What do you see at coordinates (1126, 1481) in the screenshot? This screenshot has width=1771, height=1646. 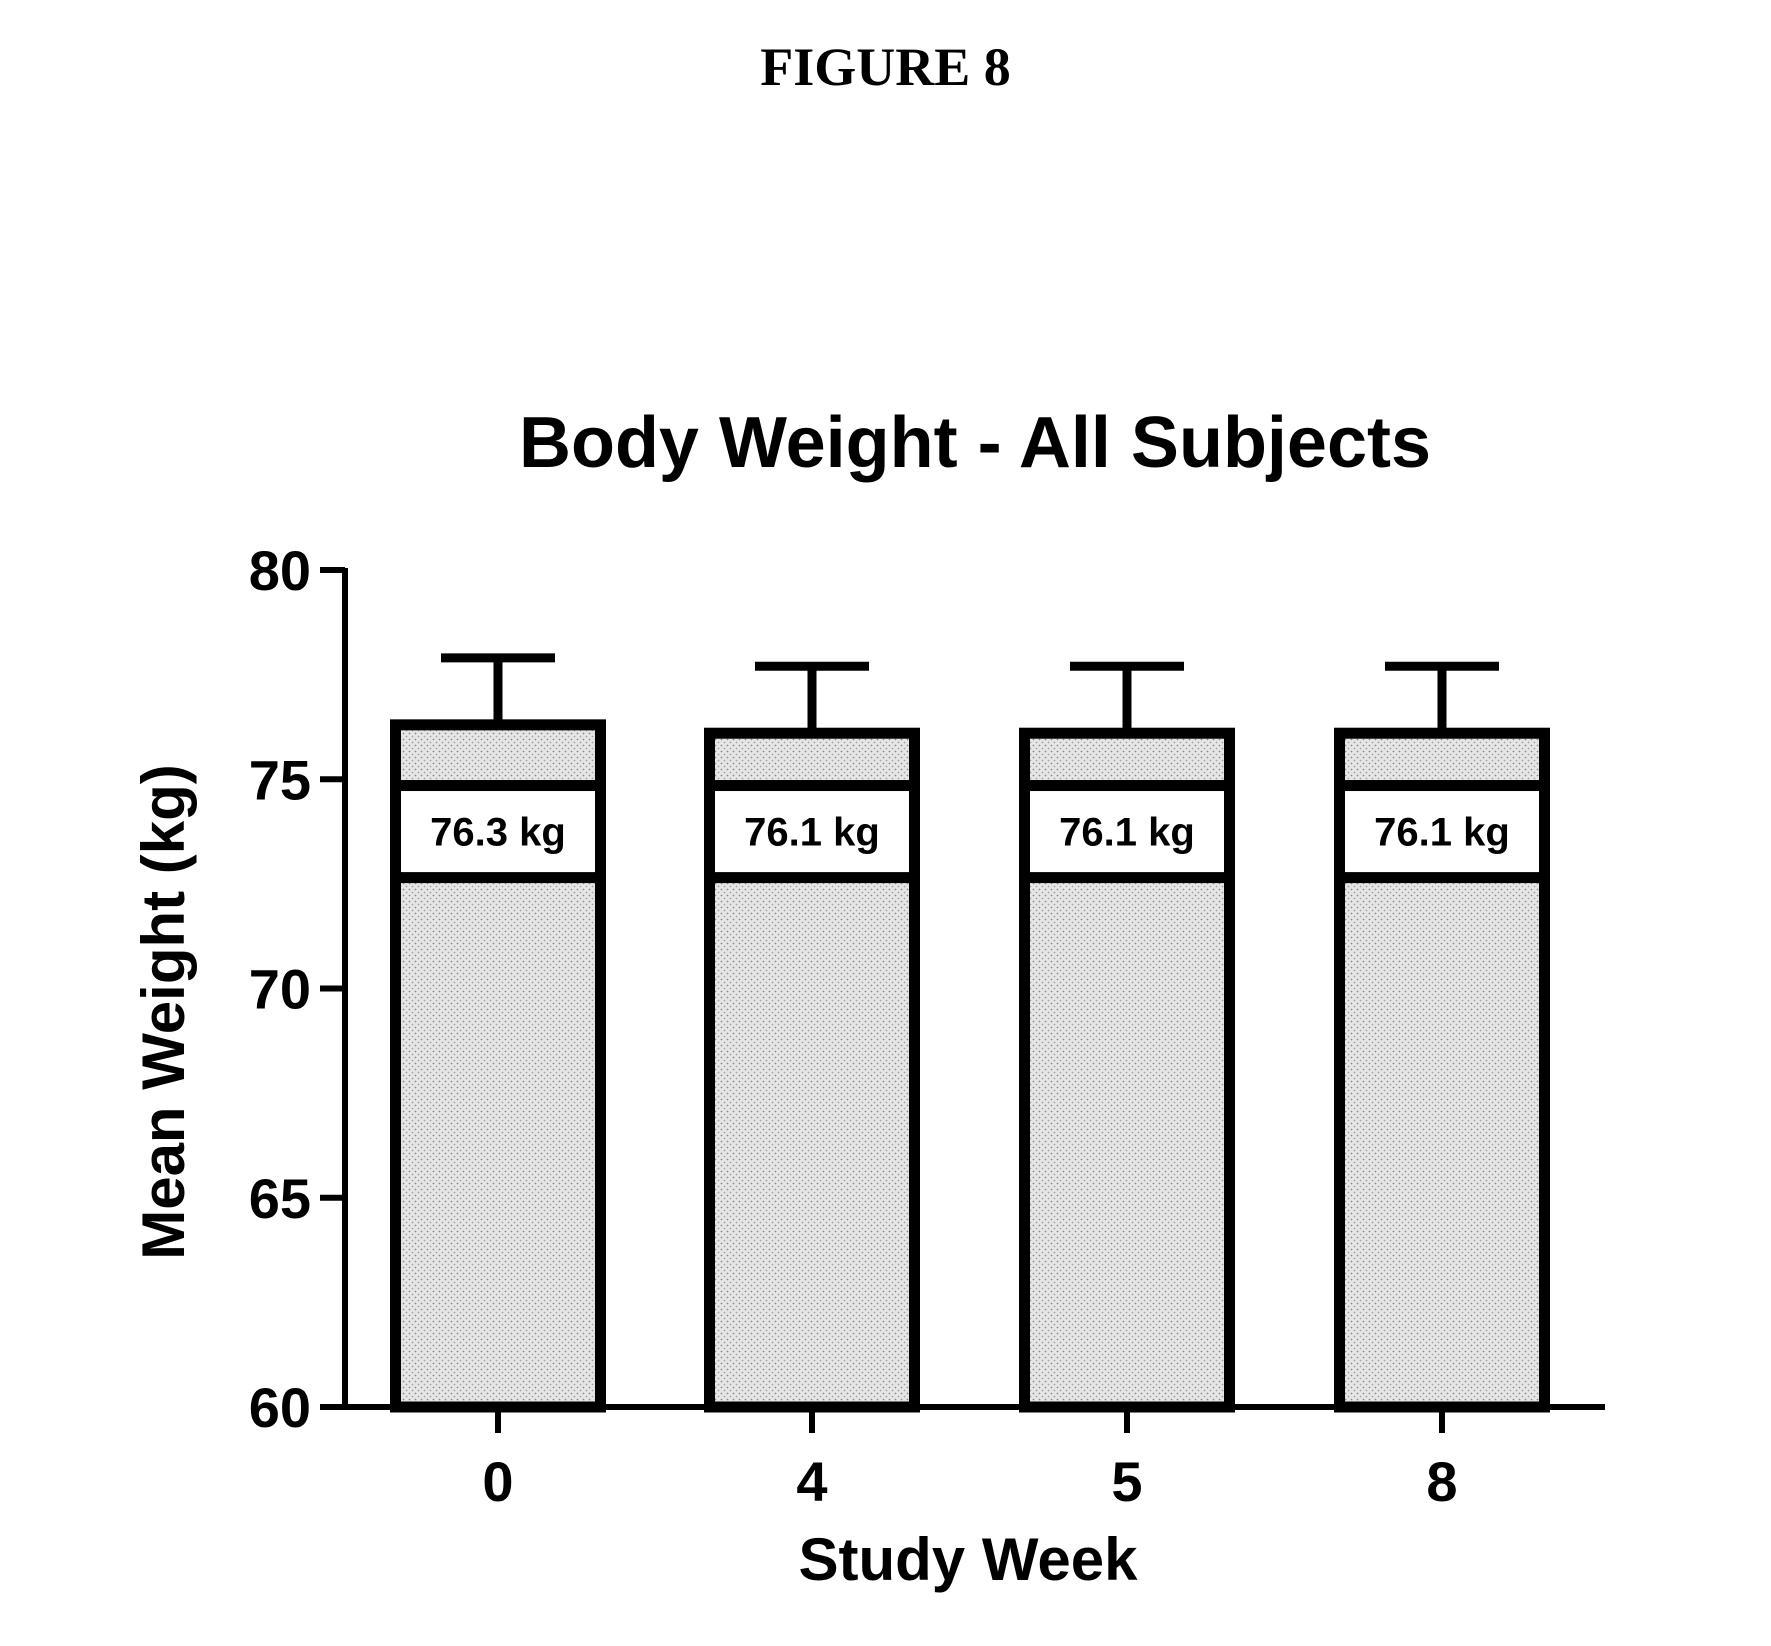 I see `x-tick-label: 5` at bounding box center [1126, 1481].